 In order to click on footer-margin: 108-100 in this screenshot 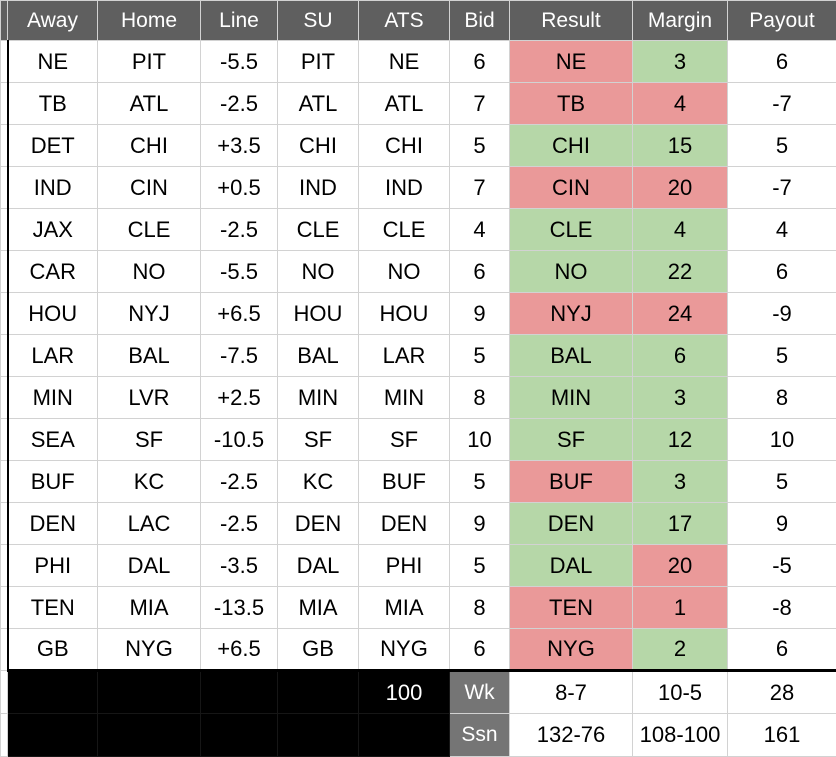, I will do `click(680, 735)`.